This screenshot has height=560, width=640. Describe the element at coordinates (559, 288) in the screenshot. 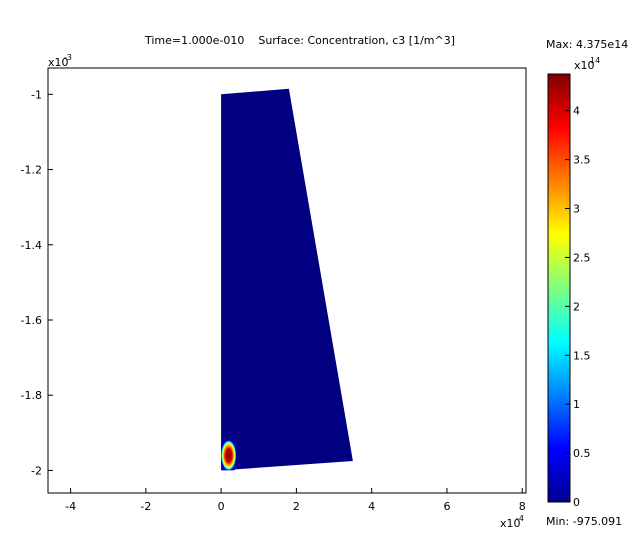

I see `colorbar` at that location.